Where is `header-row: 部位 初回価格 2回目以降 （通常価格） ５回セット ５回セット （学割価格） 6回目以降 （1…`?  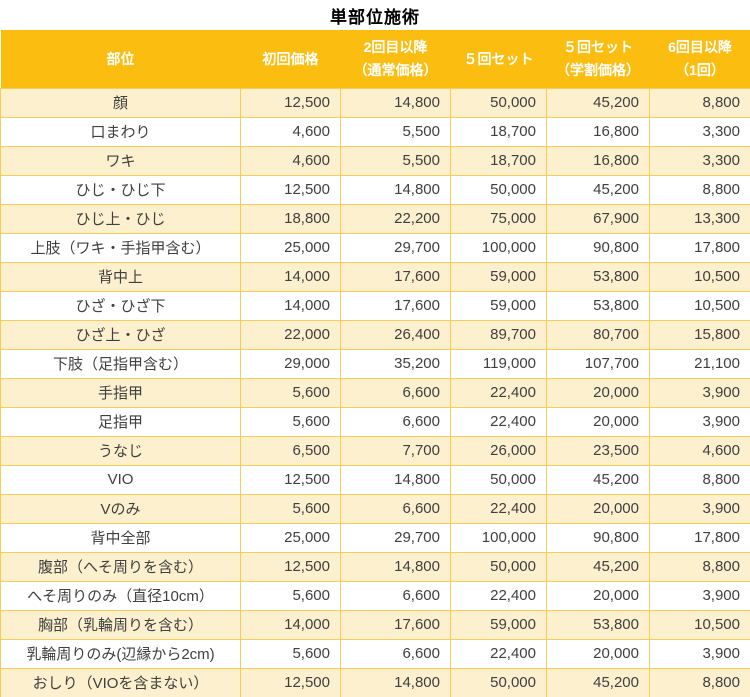 header-row: 部位 初回価格 2回目以降 （通常価格） ５回セット ５回セット （学割価格） 6回目以降 （1… is located at coordinates (375, 59).